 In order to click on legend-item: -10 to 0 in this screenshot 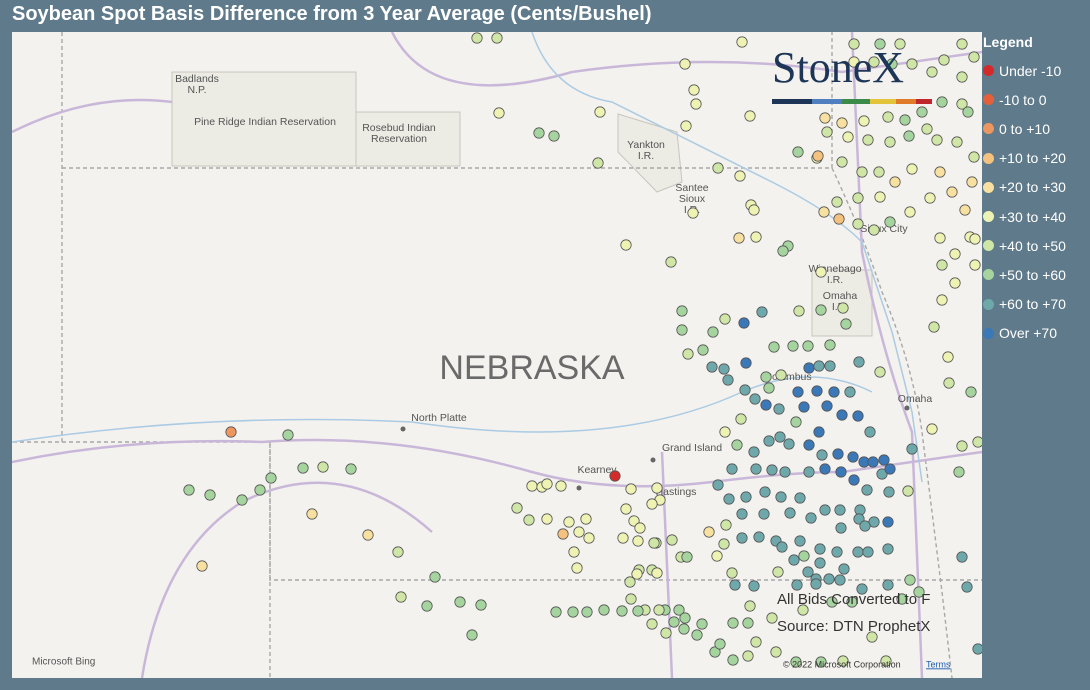, I will do `click(1035, 99)`.